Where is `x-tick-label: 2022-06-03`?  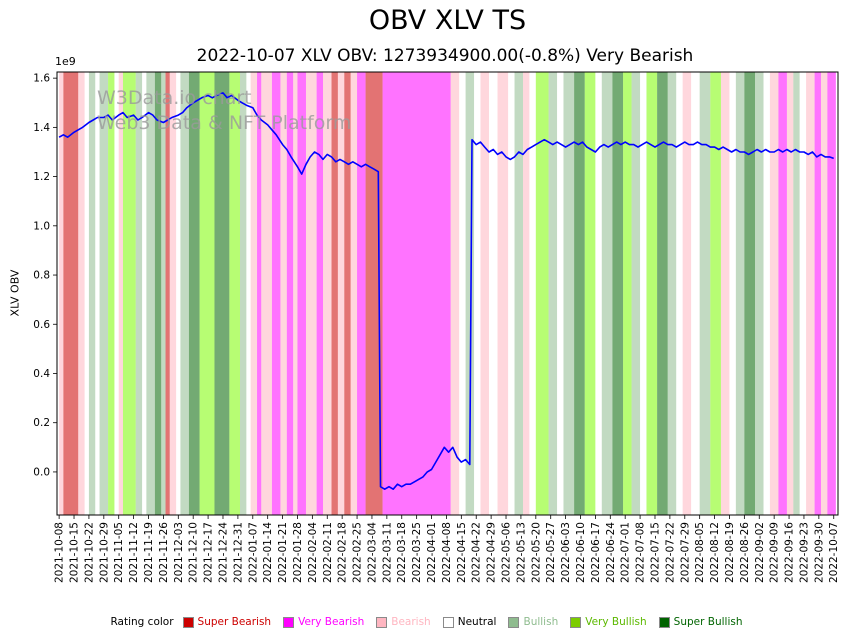
x-tick-label: 2022-06-03 is located at coordinates (566, 552).